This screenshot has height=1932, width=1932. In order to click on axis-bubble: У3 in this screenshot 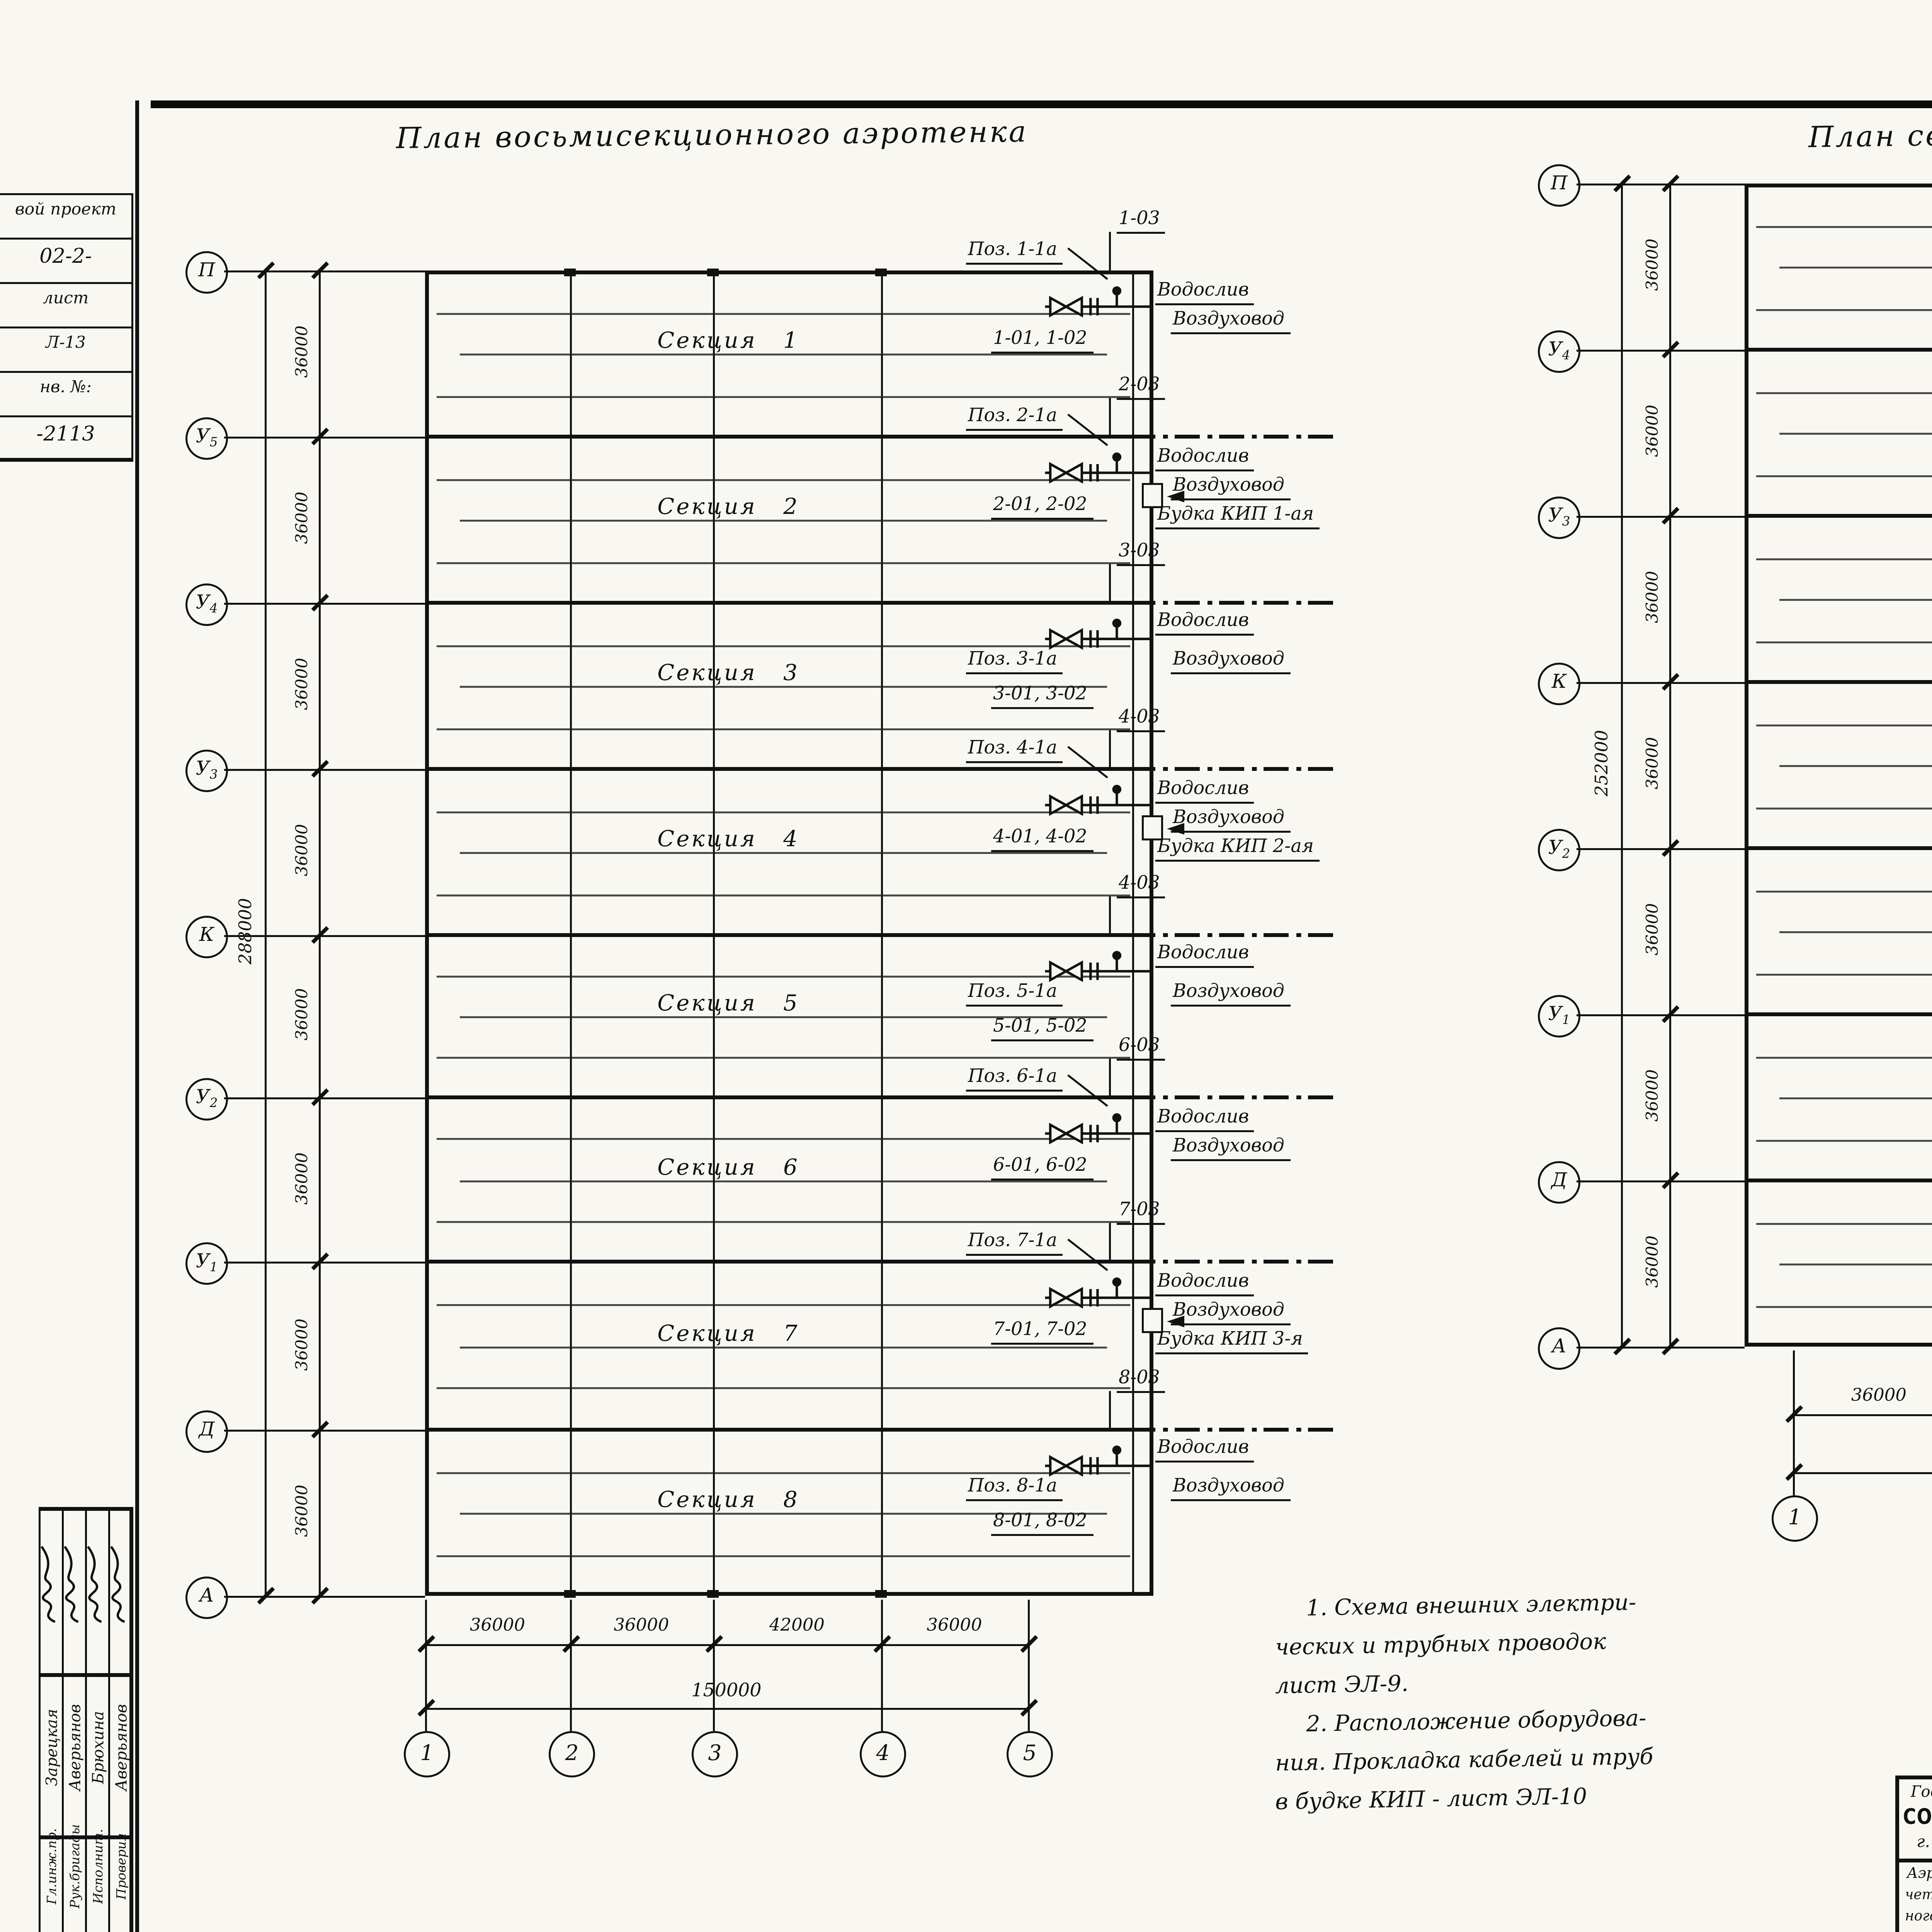, I will do `click(1559, 518)`.